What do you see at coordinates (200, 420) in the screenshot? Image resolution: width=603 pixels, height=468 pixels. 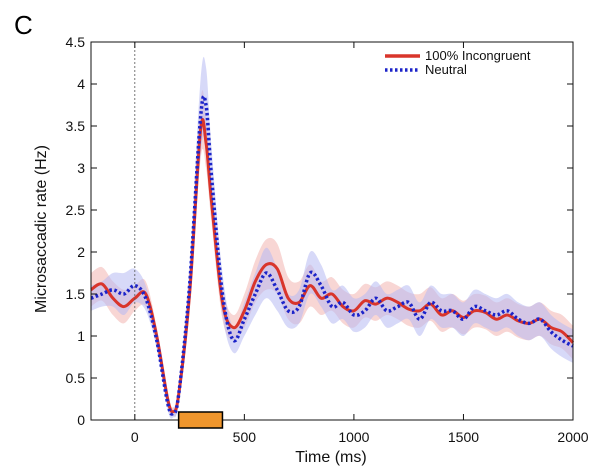 I see `stimulus-bar` at bounding box center [200, 420].